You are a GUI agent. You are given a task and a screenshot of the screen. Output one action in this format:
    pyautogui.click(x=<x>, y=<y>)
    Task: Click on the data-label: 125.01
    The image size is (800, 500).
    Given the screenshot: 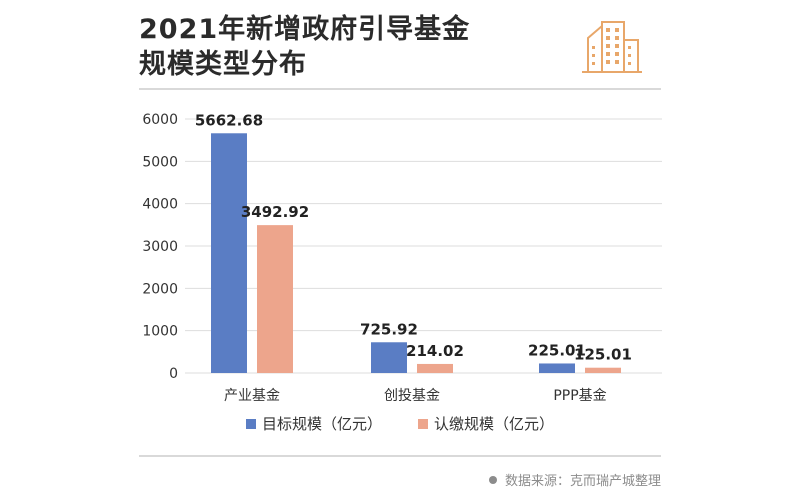 What is the action you would take?
    pyautogui.click(x=603, y=355)
    